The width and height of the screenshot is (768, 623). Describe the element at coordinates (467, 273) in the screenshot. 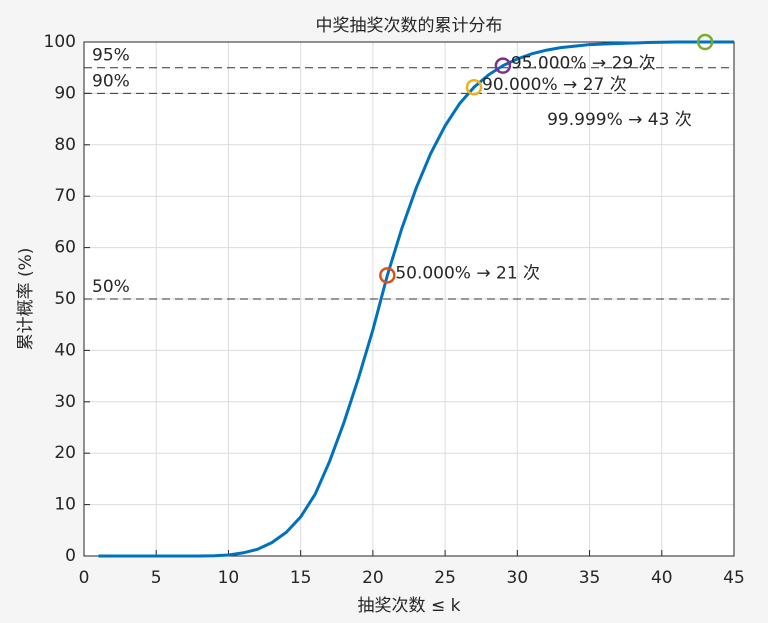

I see `marker-label: 50.000% → 21 次` at that location.